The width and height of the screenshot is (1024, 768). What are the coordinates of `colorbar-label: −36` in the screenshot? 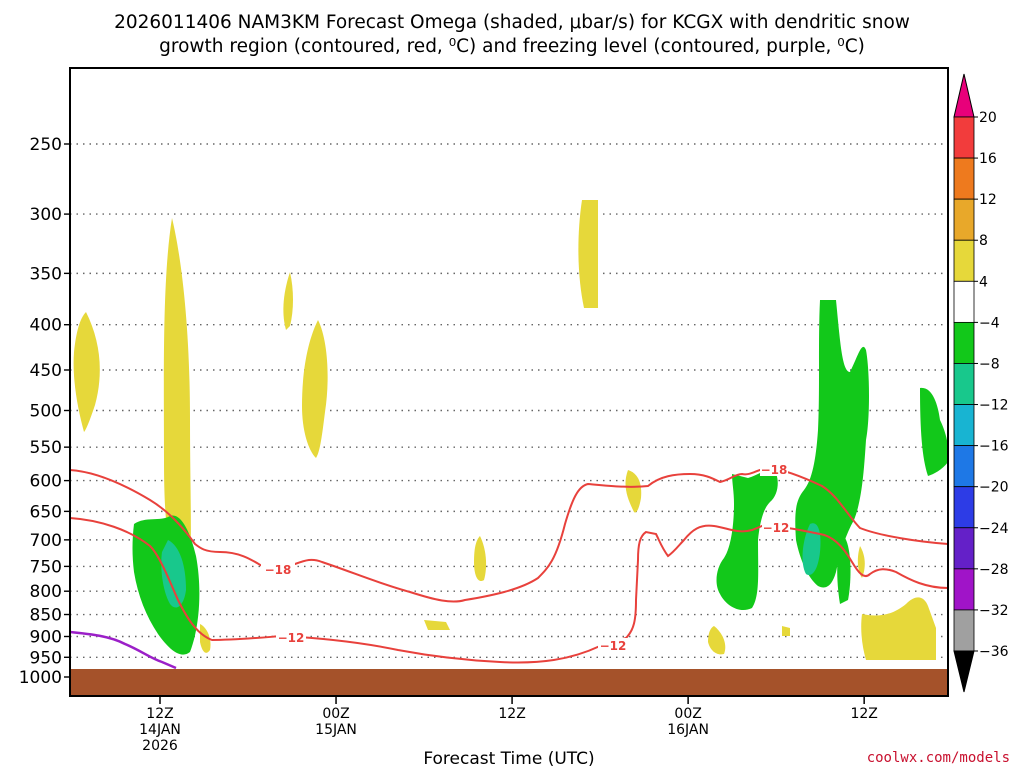 It's located at (994, 652).